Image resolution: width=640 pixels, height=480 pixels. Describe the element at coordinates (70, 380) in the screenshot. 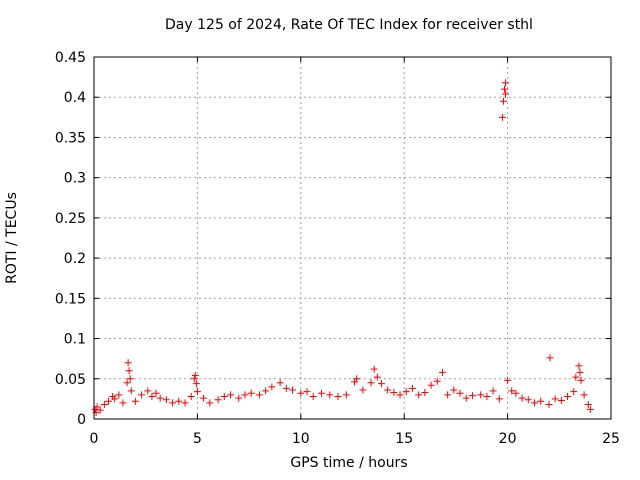

I see `y-tick-label: 0.05` at that location.